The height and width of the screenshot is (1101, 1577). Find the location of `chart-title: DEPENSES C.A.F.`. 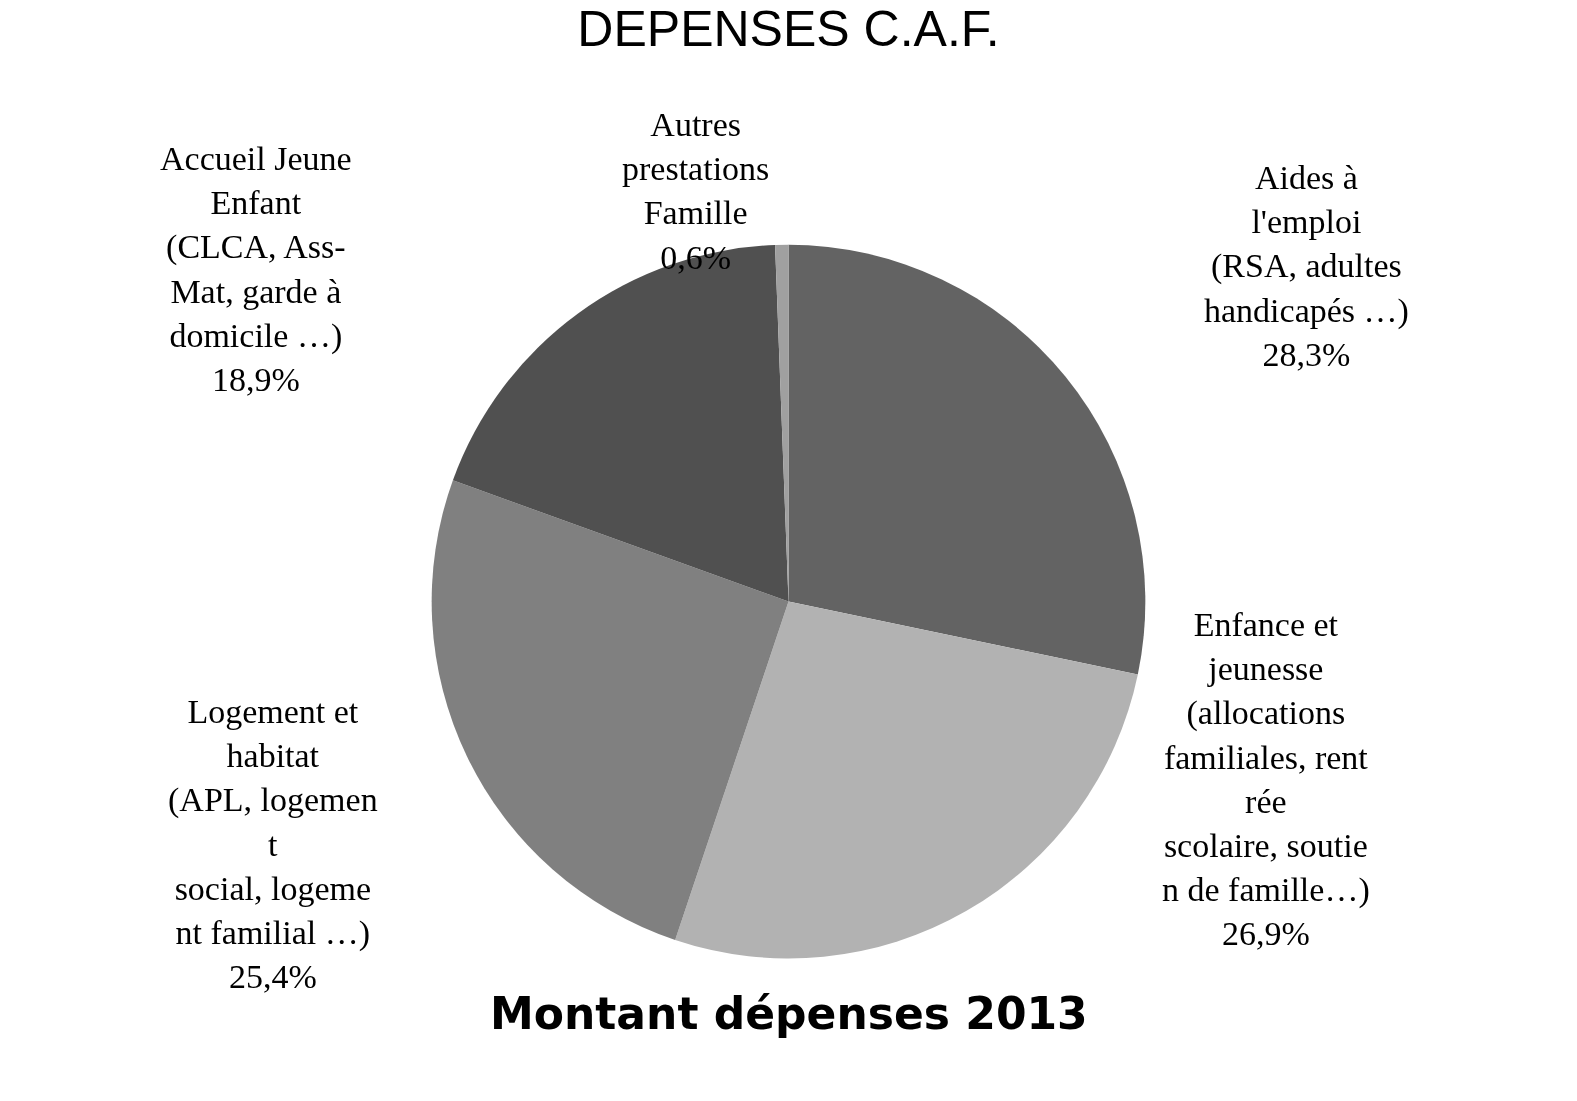

chart-title: DEPENSES C.A.F. is located at coordinates (788, 29).